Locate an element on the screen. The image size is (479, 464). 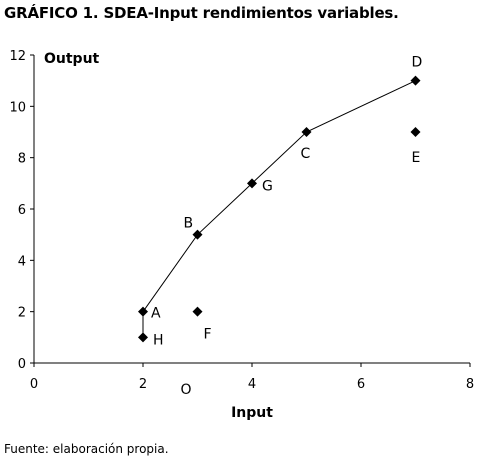
x-tick-label: 6 is located at coordinates (361, 384).